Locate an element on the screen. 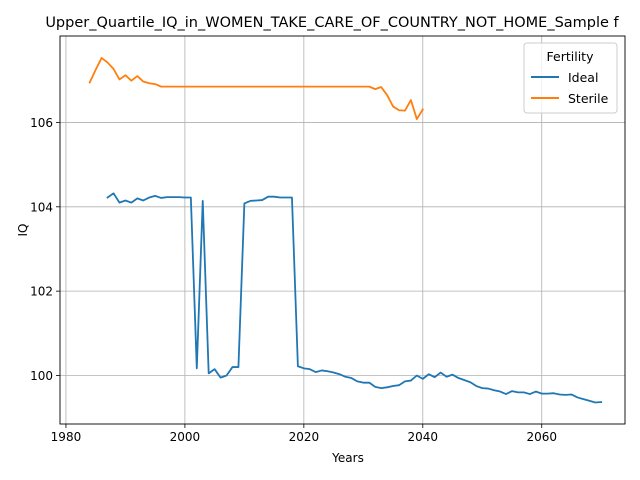 This screenshot has width=640, height=480. y-tick-label: 100 is located at coordinates (41, 376).